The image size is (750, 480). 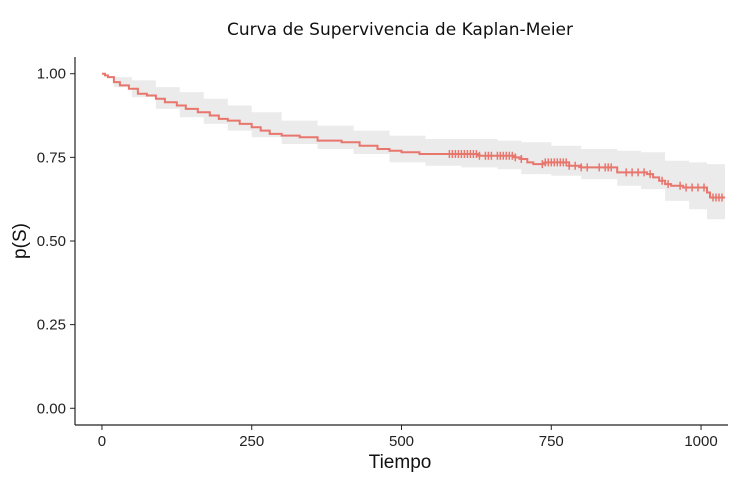 What do you see at coordinates (51, 408) in the screenshot?
I see `y-tick-label: 0.00` at bounding box center [51, 408].